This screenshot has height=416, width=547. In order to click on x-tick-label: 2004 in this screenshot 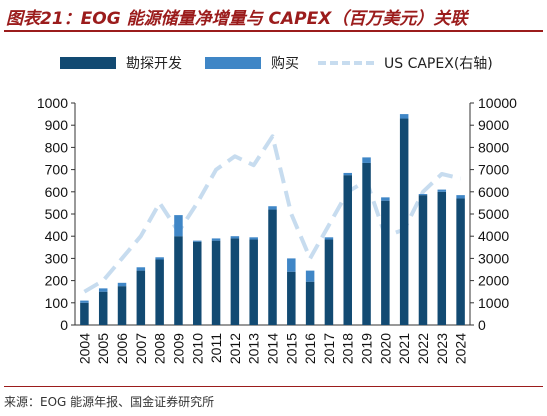, I will do `click(84, 348)`.